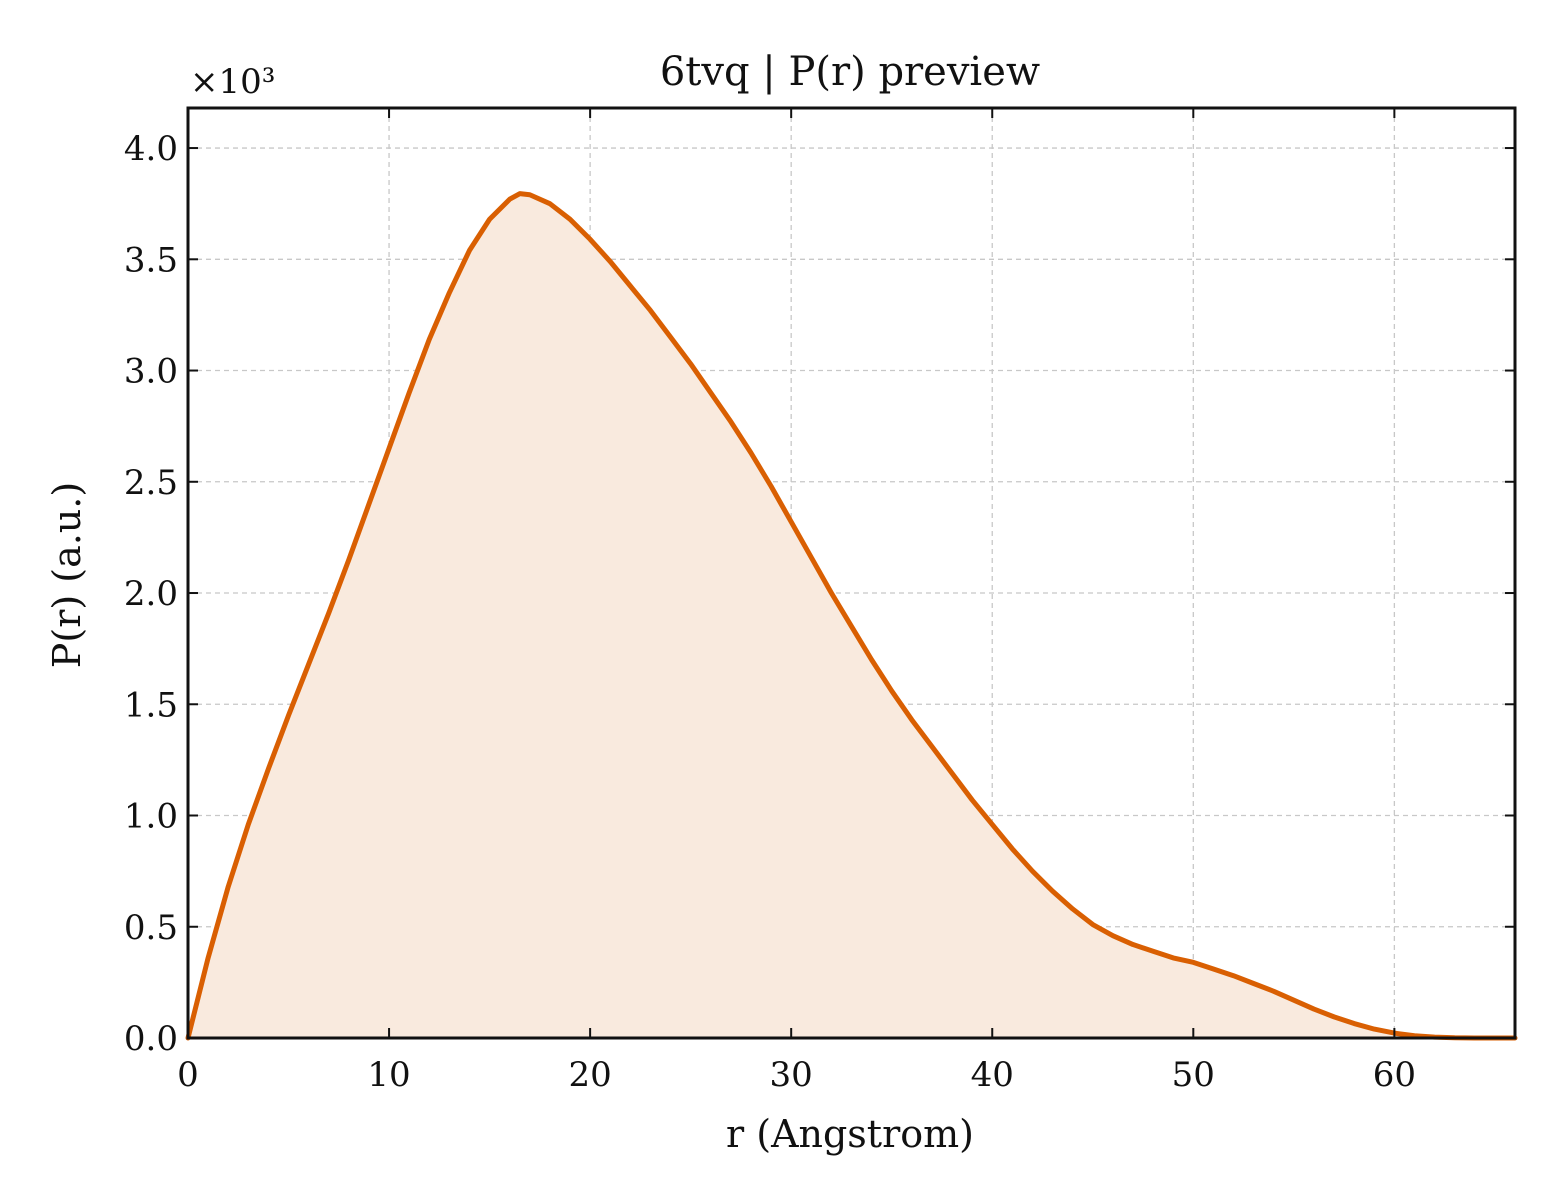  Describe the element at coordinates (791, 1075) in the screenshot. I see `x-tick-label: 30` at that location.